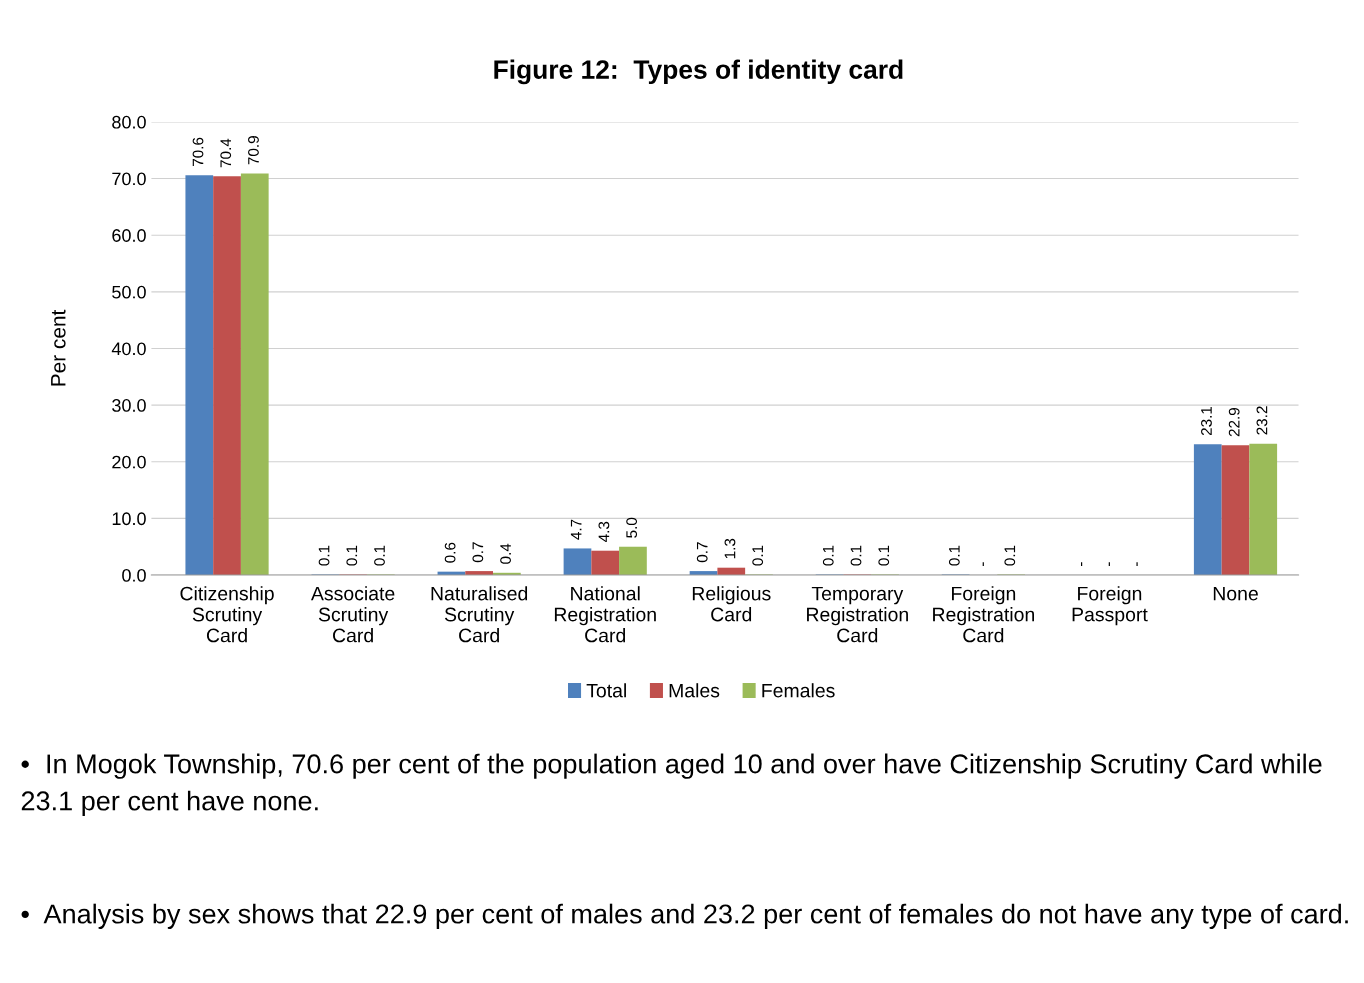  What do you see at coordinates (698, 72) in the screenshot?
I see `chart-title: Figure 12: Types of identity card` at bounding box center [698, 72].